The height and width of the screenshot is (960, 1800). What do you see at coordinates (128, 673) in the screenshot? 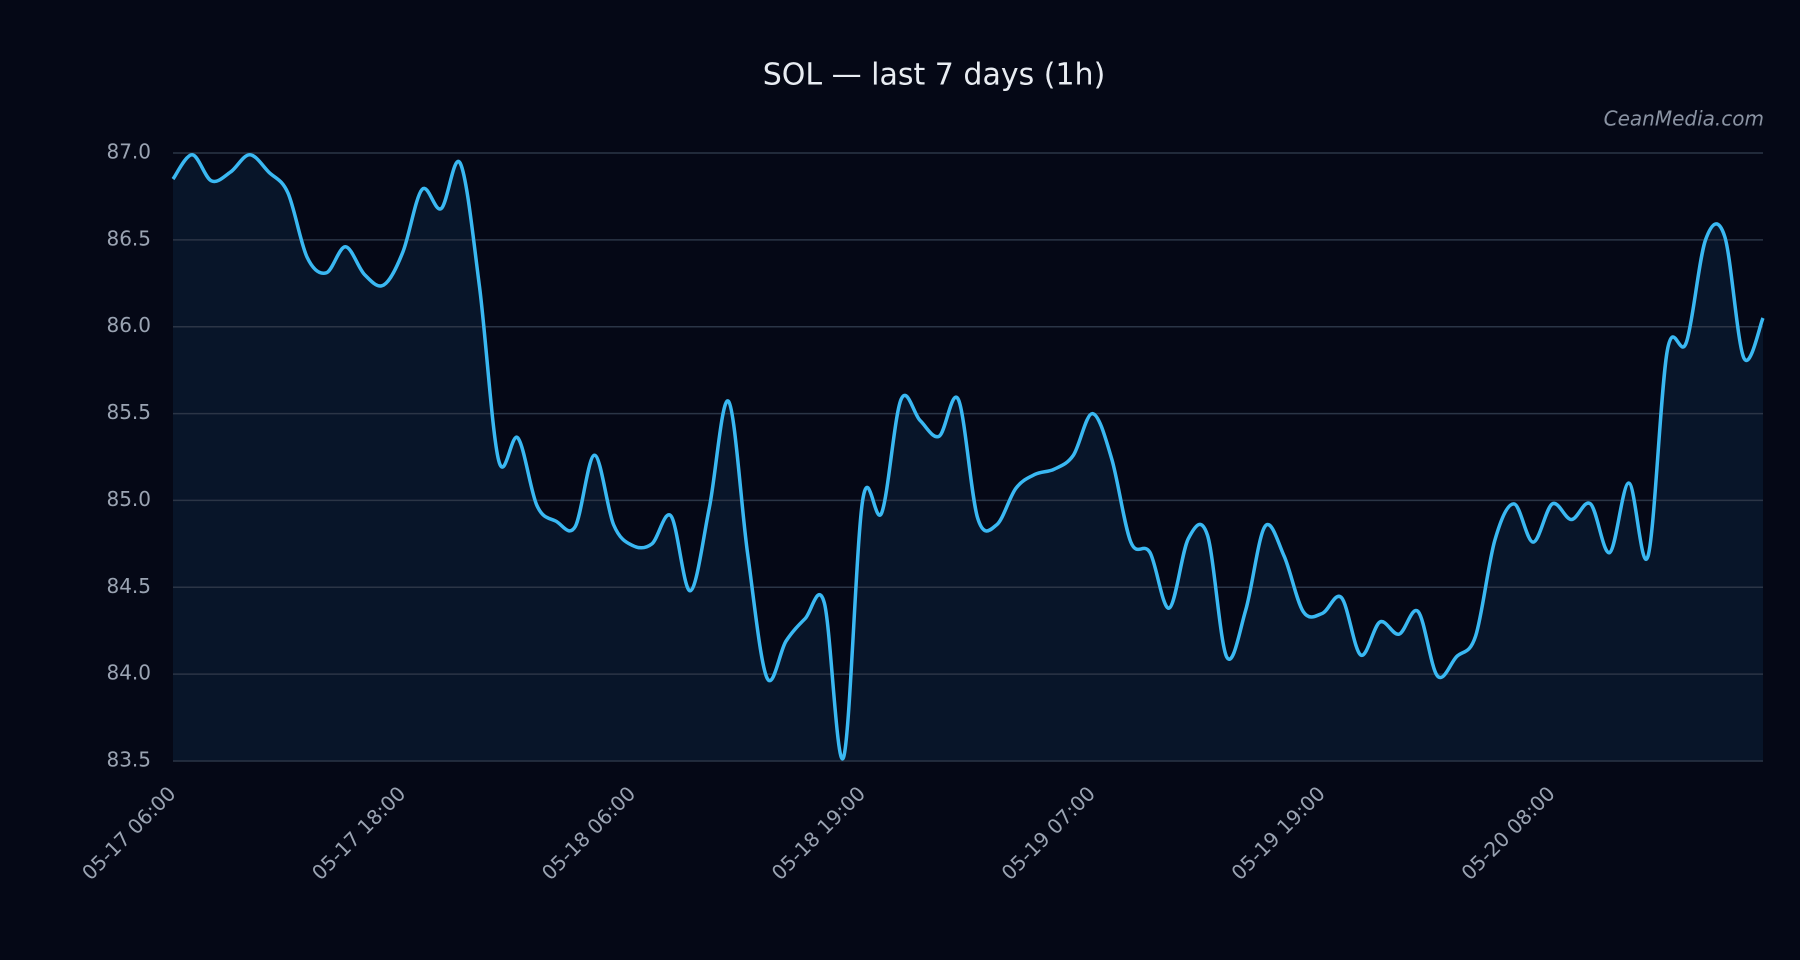
I see `y-tick-label: 84.0` at bounding box center [128, 673].